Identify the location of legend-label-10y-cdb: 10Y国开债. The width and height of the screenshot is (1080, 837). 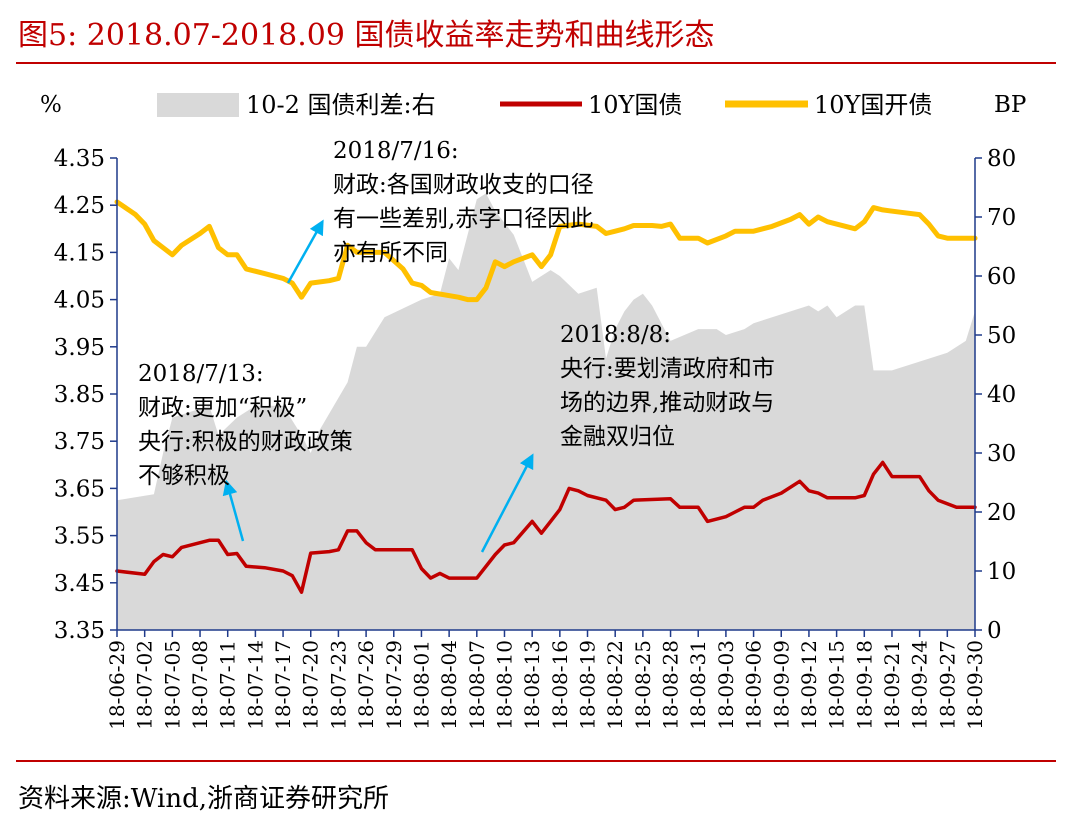
(873, 105).